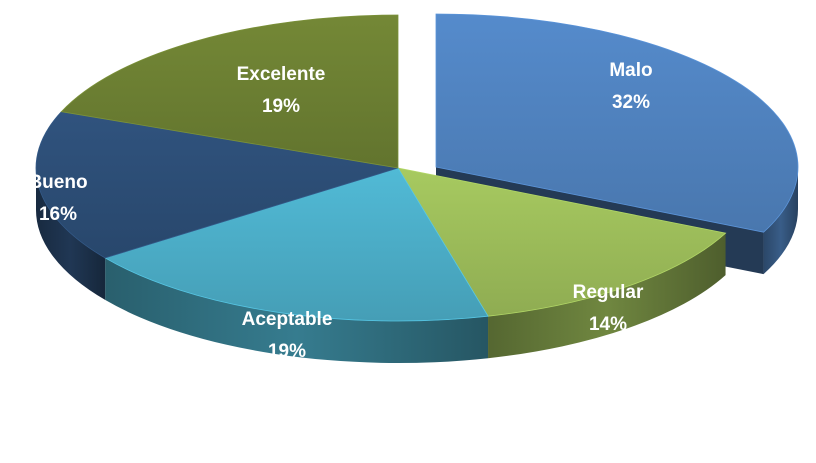 This screenshot has height=463, width=816. I want to click on slice-percent-bueno: 16%, so click(58, 214).